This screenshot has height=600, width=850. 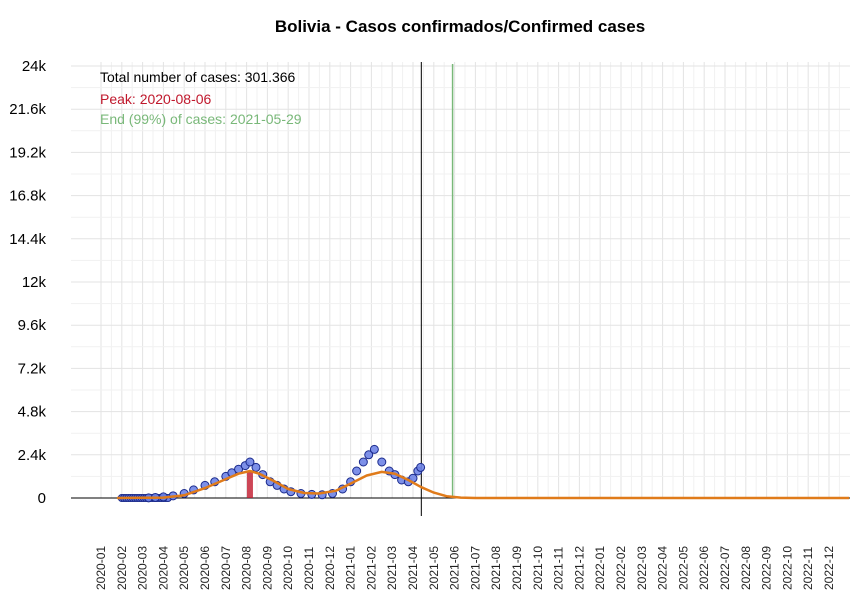 What do you see at coordinates (32, 455) in the screenshot?
I see `y-tick-label: 2.4k` at bounding box center [32, 455].